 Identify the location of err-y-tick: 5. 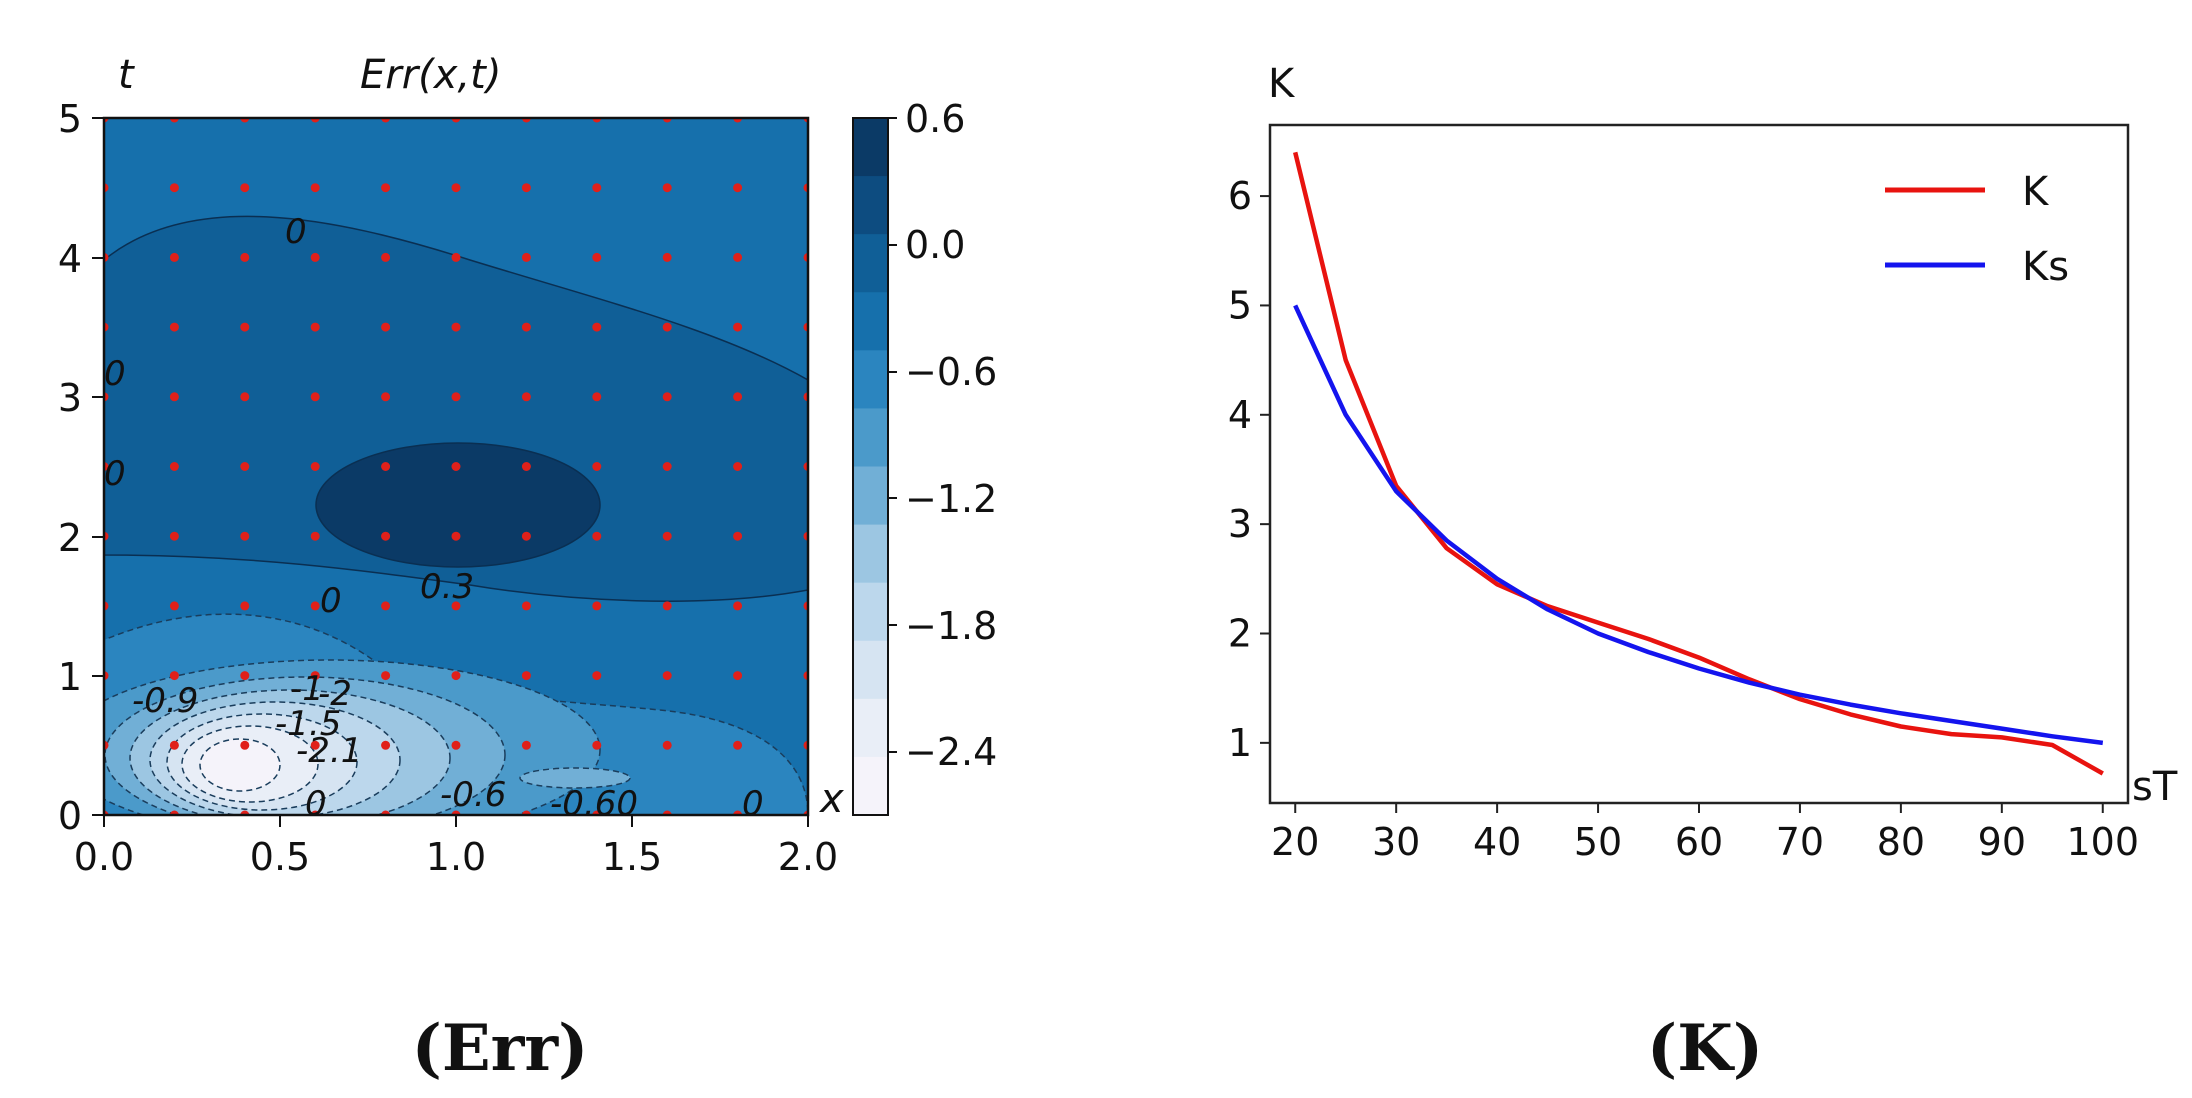
(70, 119).